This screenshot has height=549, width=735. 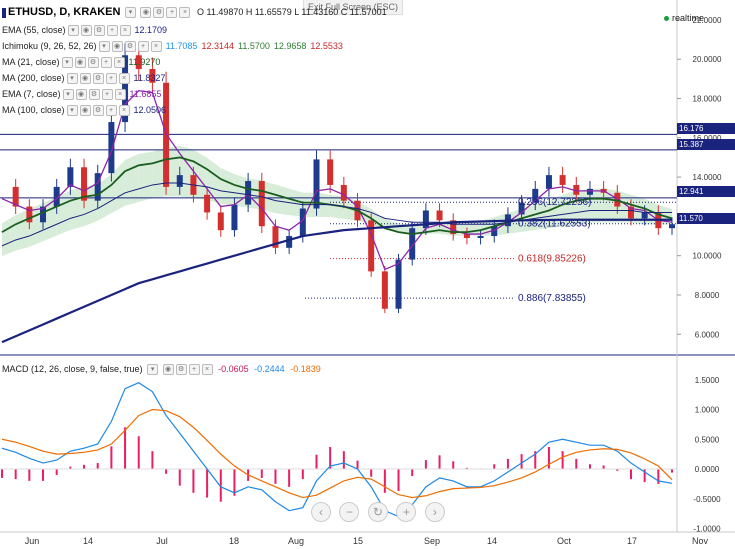 I want to click on indicator-value: 11.9270, so click(x=144, y=62).